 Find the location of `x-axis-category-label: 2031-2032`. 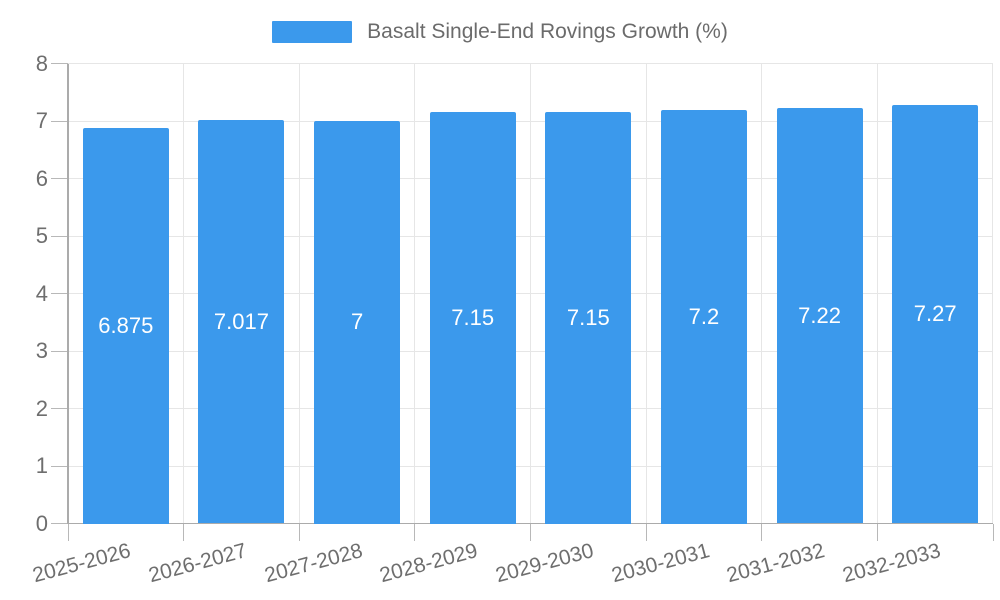

x-axis-category-label: 2031-2032 is located at coordinates (776, 563).